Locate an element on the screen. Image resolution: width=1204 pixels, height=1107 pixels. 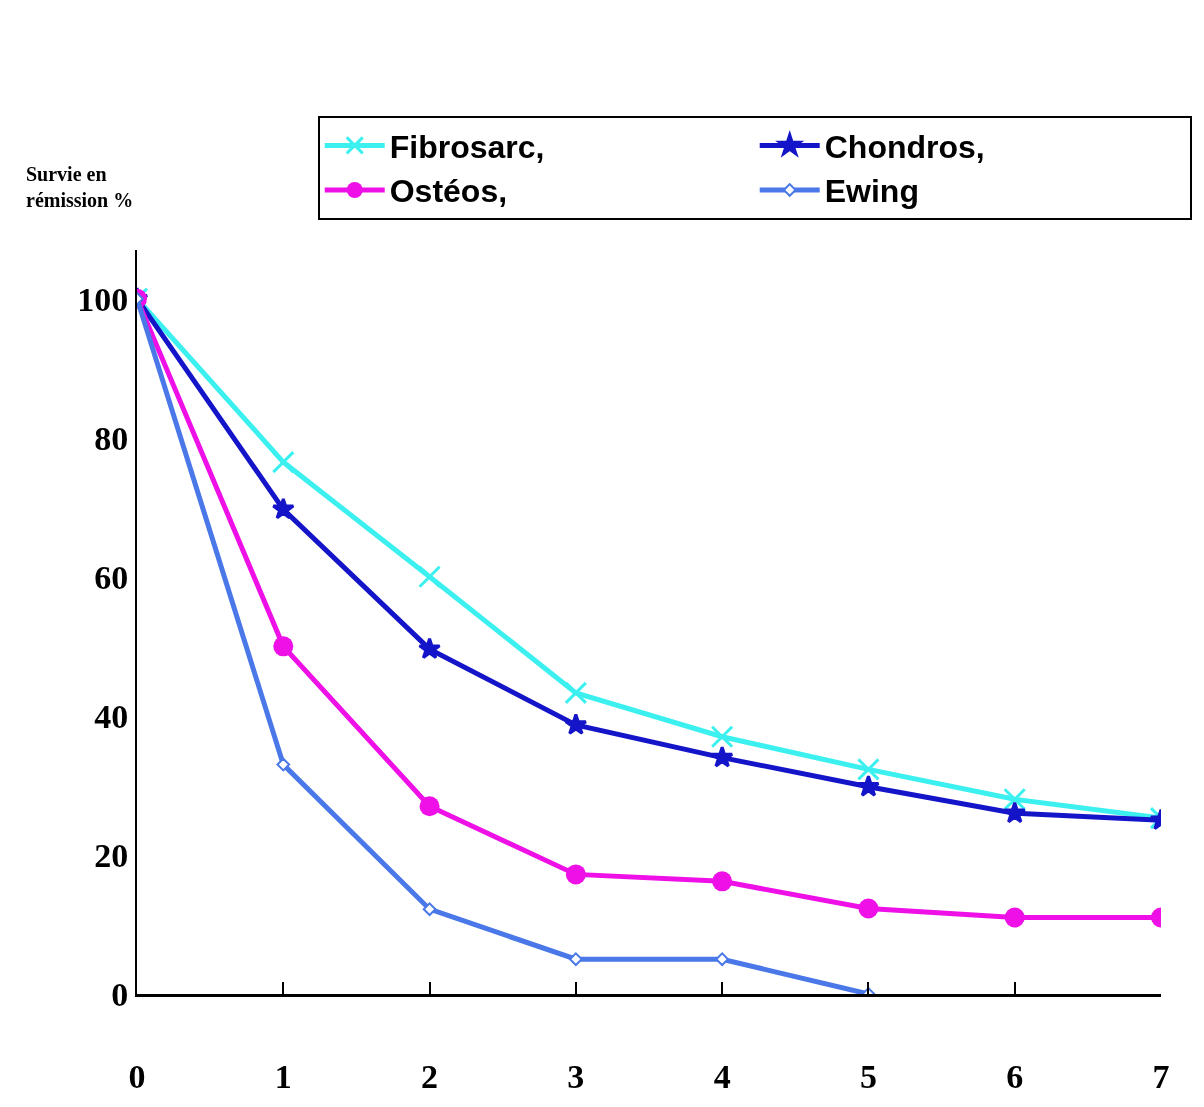
y-tick-label: 80 is located at coordinates (111, 438).